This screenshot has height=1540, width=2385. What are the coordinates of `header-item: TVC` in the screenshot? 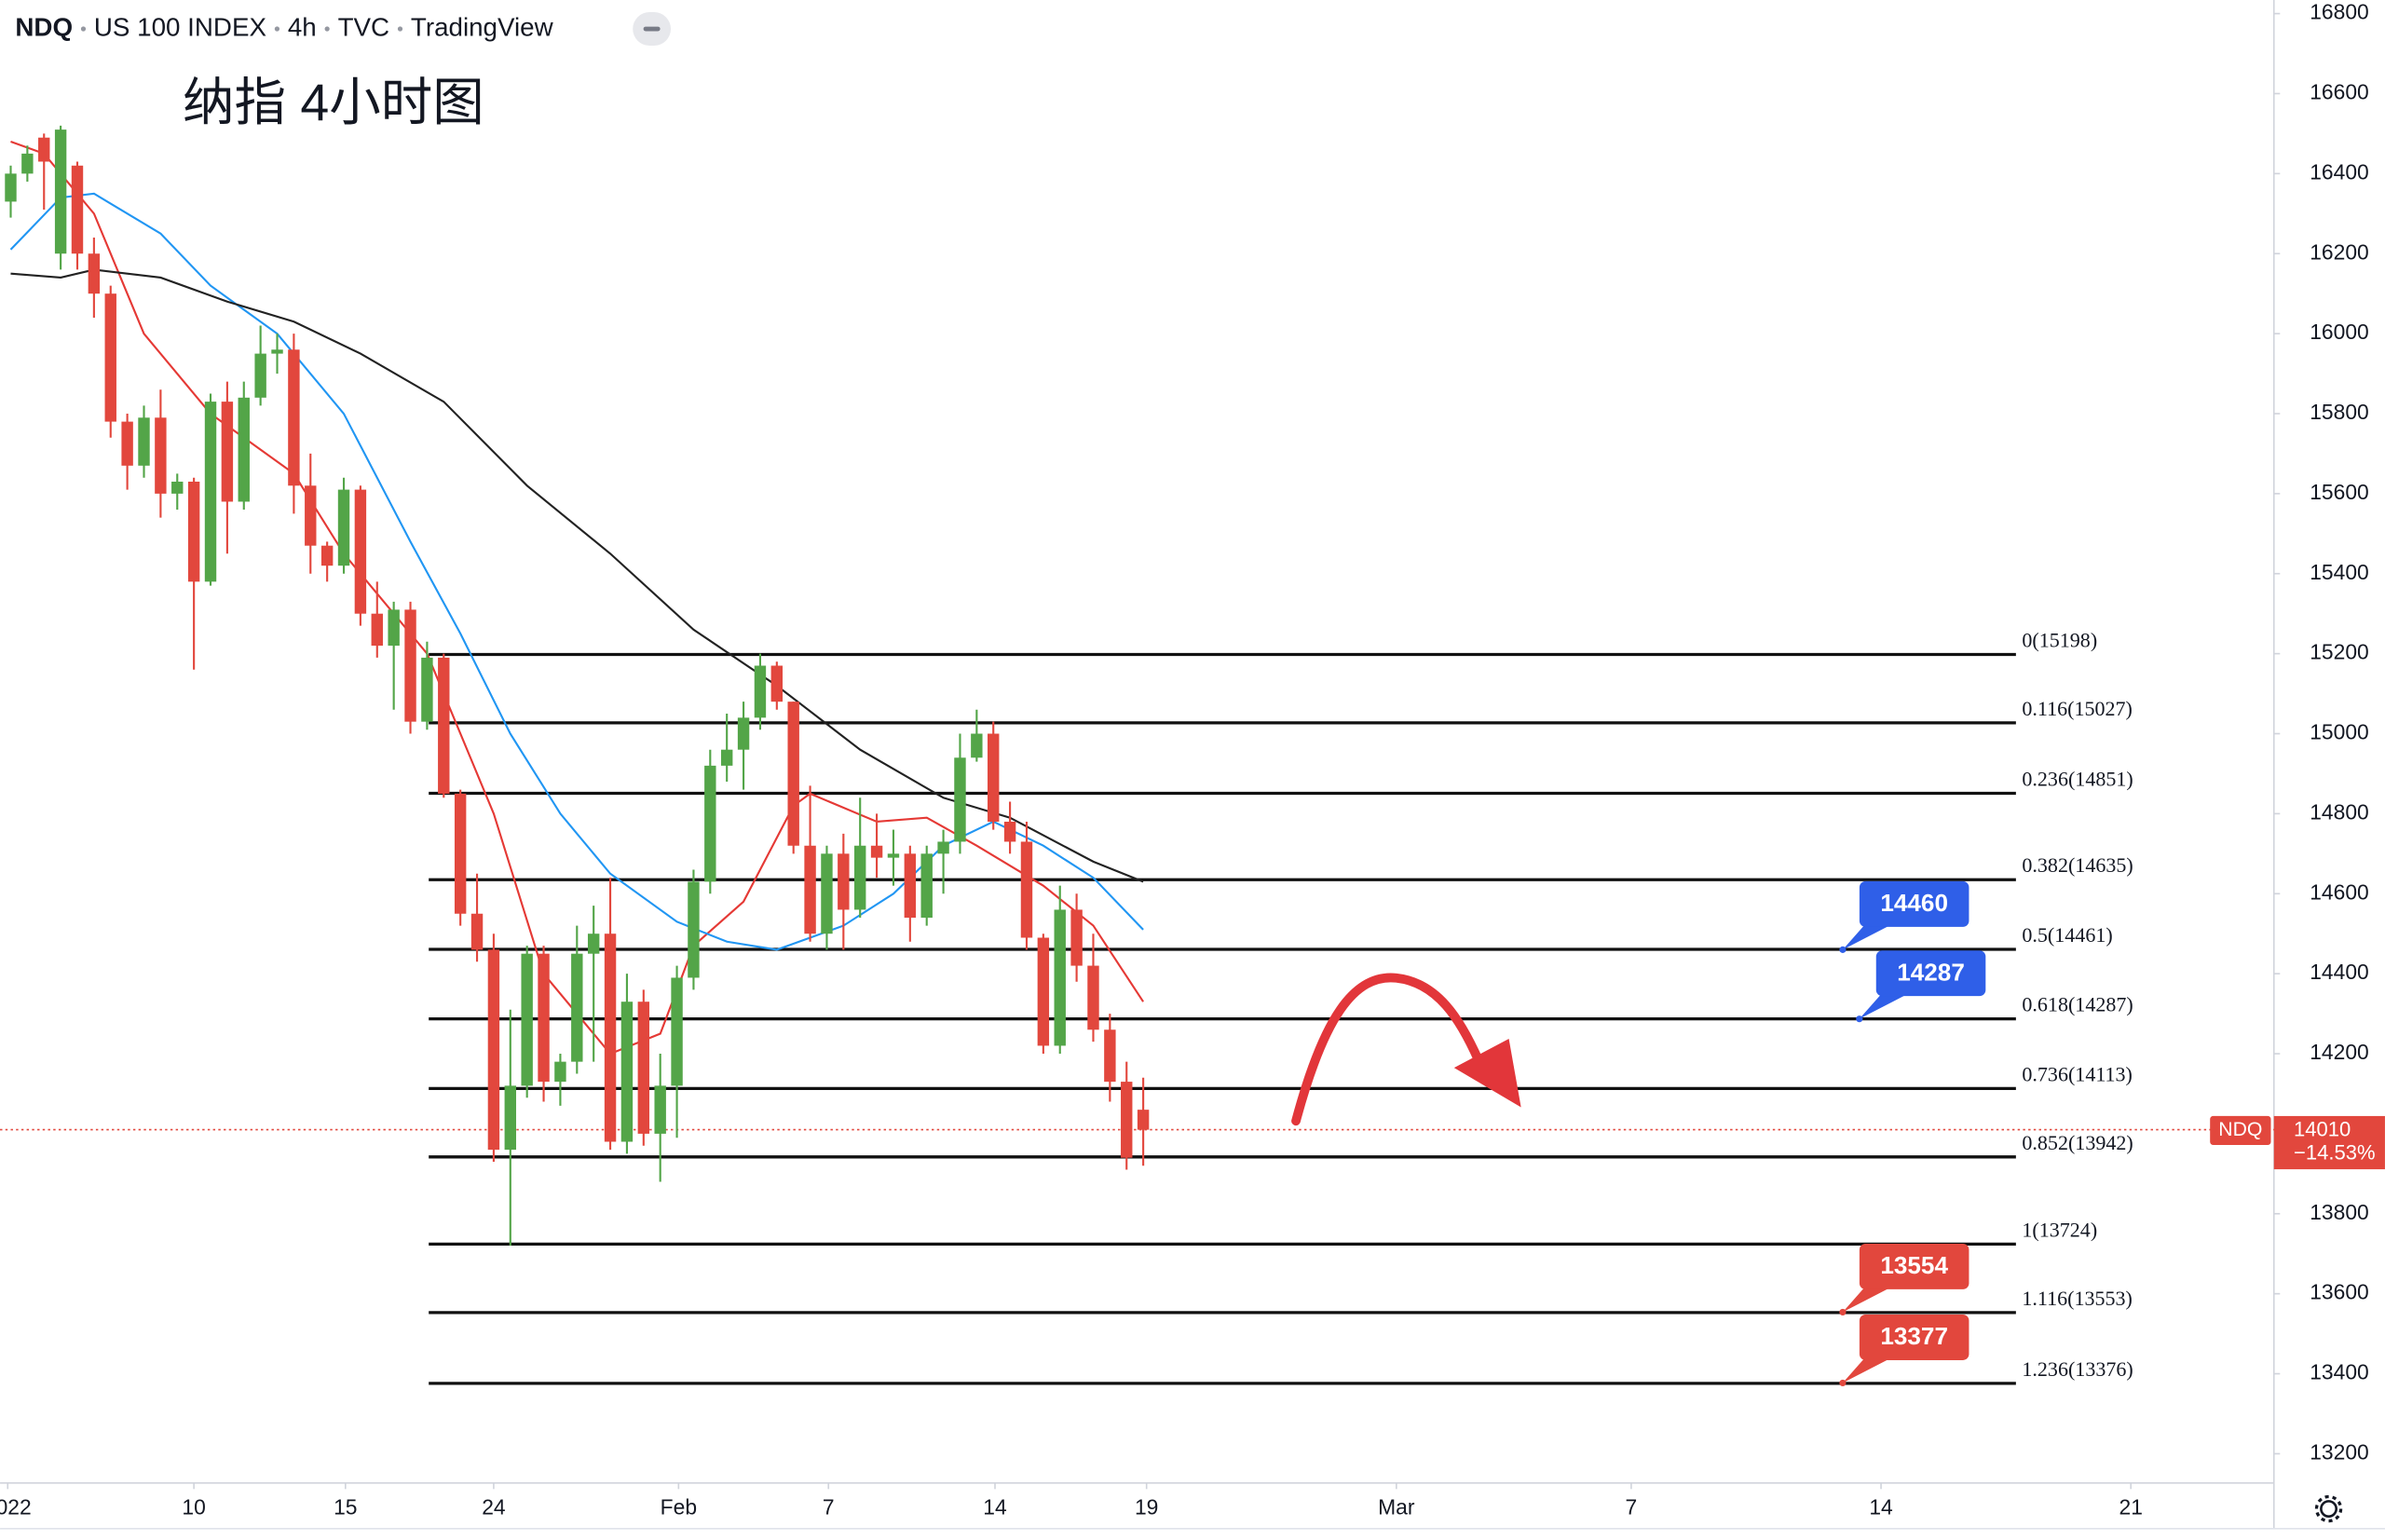 It's located at (363, 26).